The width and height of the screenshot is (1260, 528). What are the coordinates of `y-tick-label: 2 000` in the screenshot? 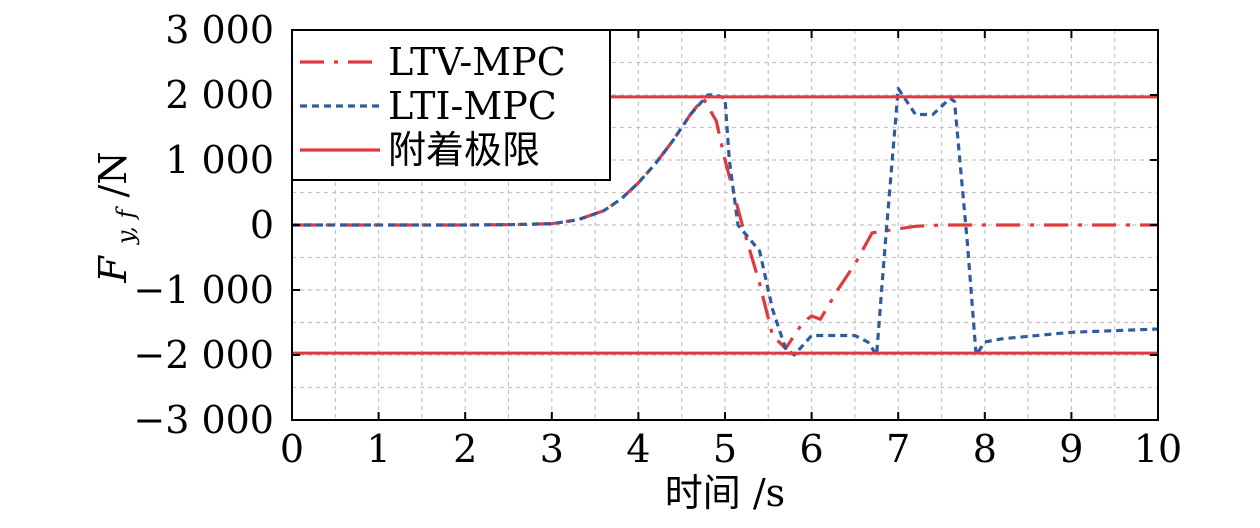 It's located at (219, 95).